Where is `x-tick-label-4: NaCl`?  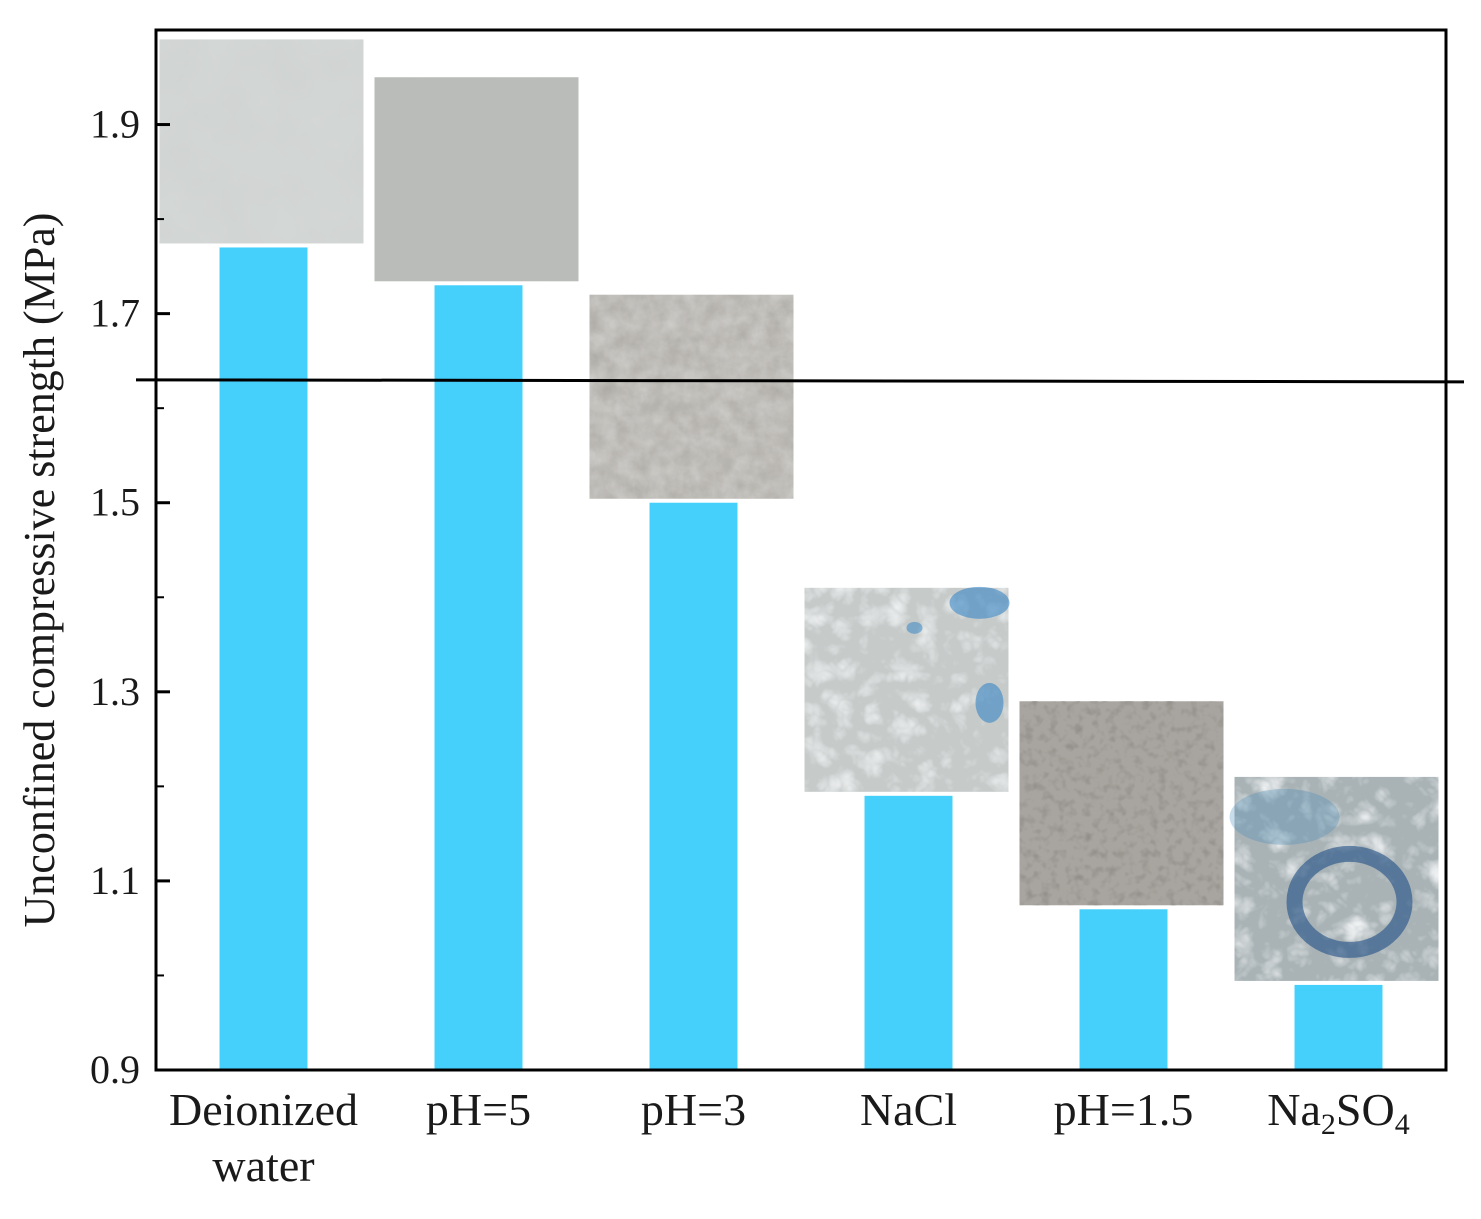
x-tick-label-4: NaCl is located at coordinates (908, 1109).